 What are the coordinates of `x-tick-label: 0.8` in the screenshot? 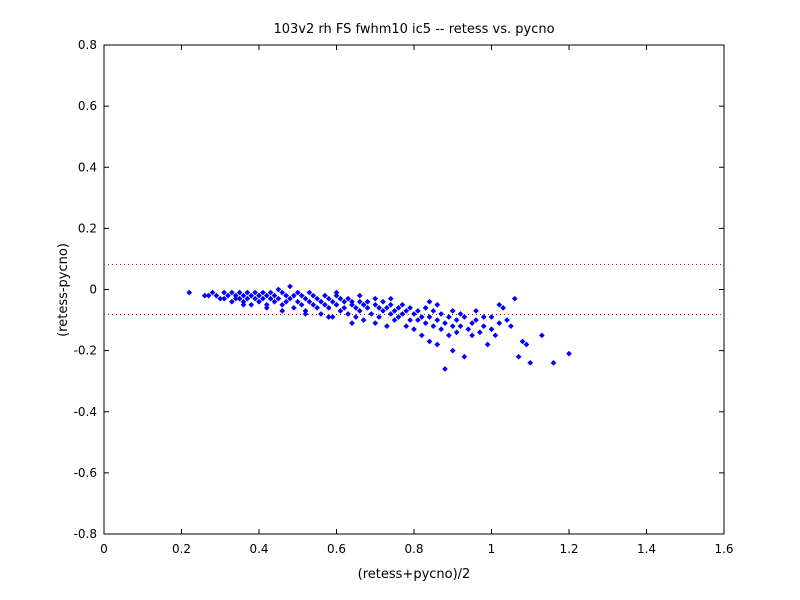 It's located at (413, 549).